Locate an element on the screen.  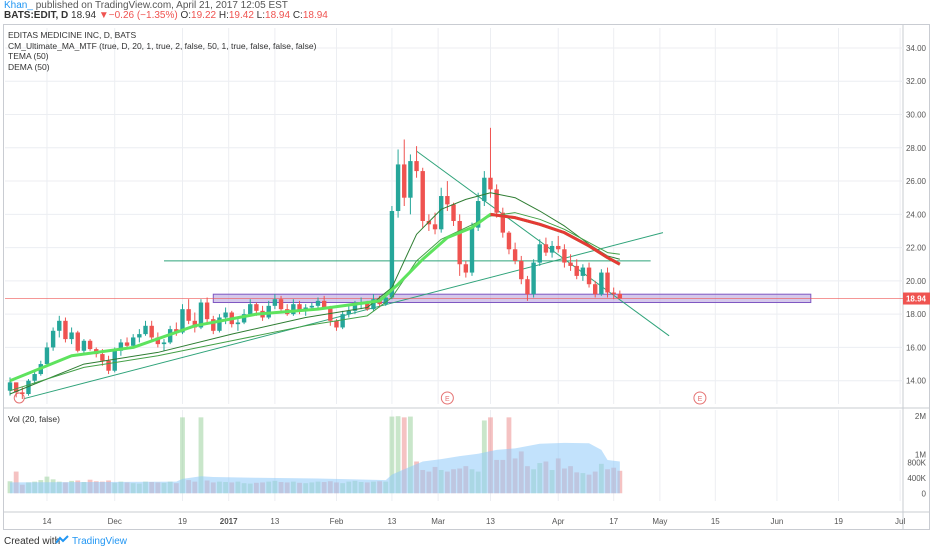
legend-title: EDITAS MEDICINE INC, D, BATS is located at coordinates (72, 35).